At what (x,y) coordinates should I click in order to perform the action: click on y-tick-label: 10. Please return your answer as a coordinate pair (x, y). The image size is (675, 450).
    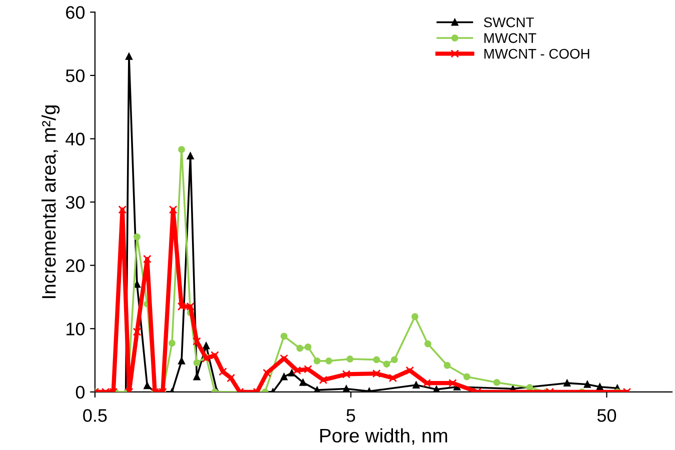
    Looking at the image, I should click on (75, 329).